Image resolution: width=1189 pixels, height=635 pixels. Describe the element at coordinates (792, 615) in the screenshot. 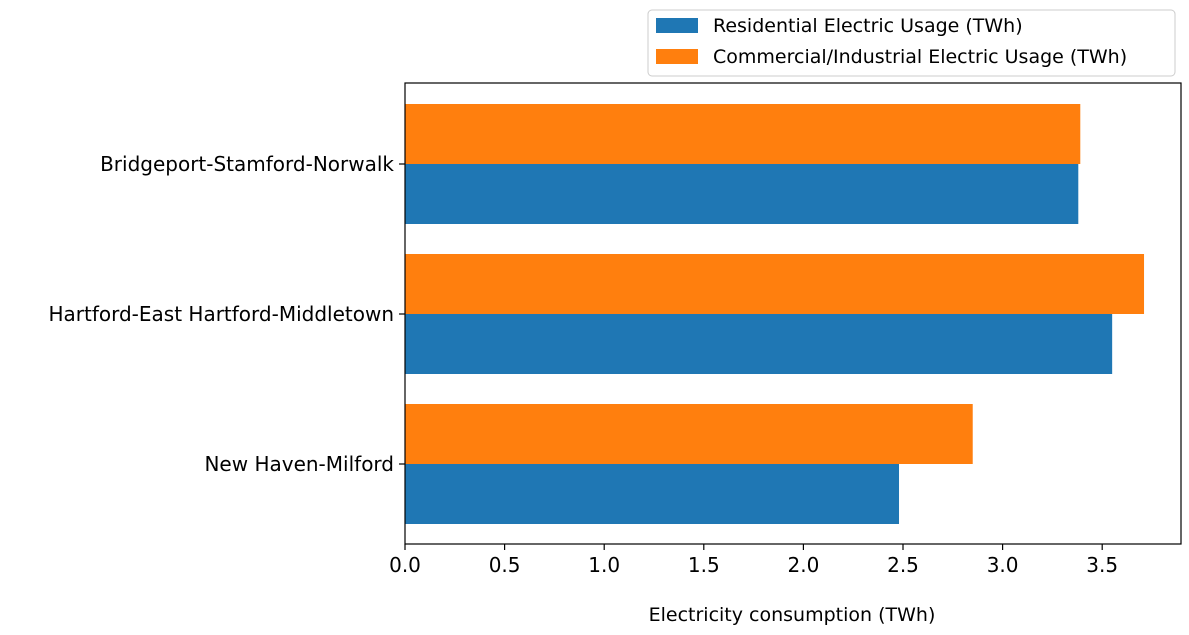

I see `x-axis-title: Electricity consumption (TWh)` at that location.